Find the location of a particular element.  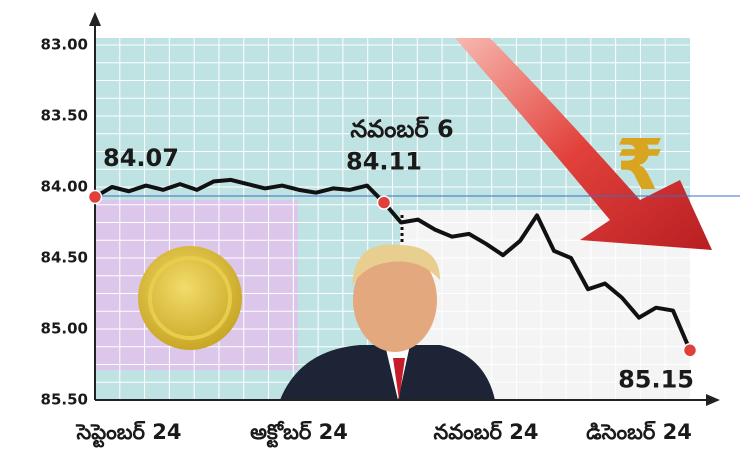

x-tick-label: సెప్టెంబర్ 24 is located at coordinates (128, 434).